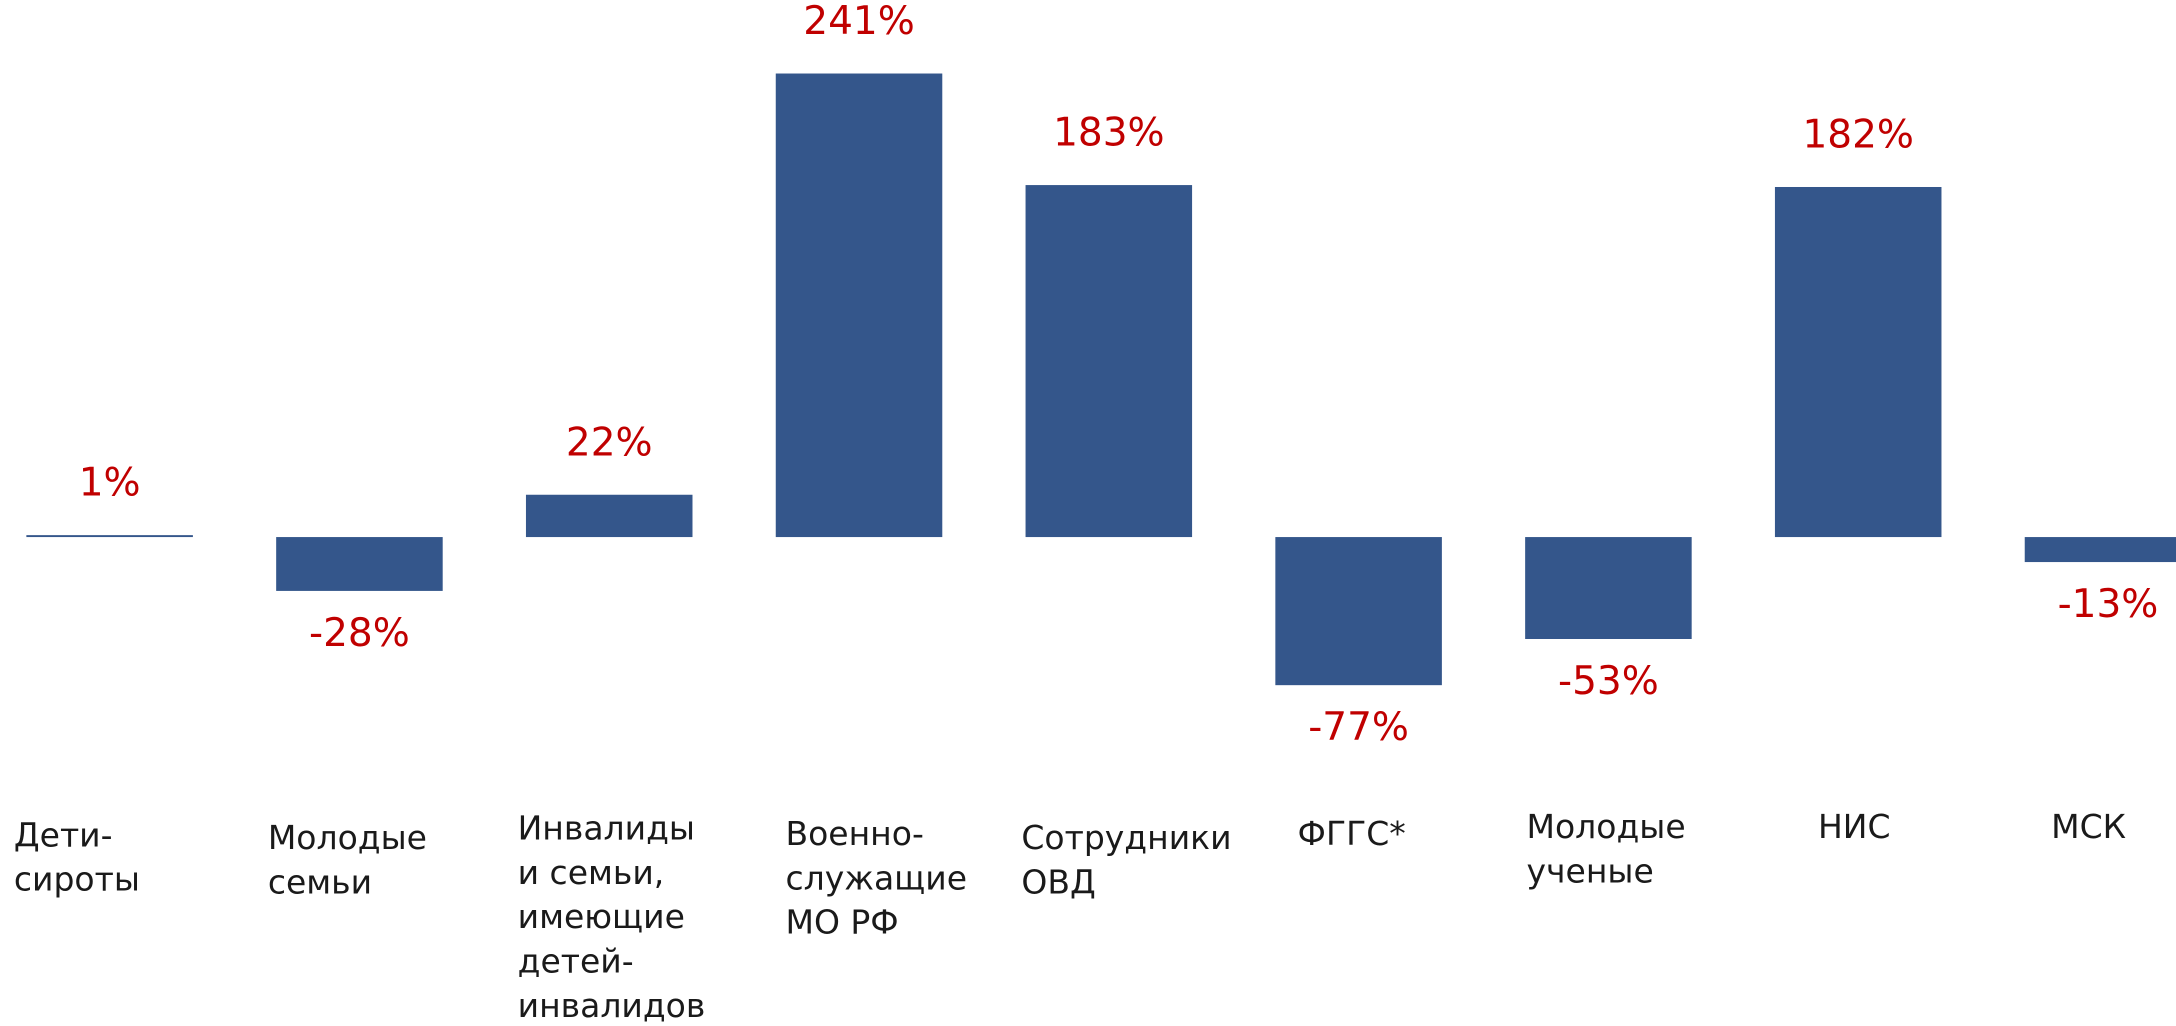 The width and height of the screenshot is (2176, 1026). I want to click on category-label: семьи, so click(320, 882).